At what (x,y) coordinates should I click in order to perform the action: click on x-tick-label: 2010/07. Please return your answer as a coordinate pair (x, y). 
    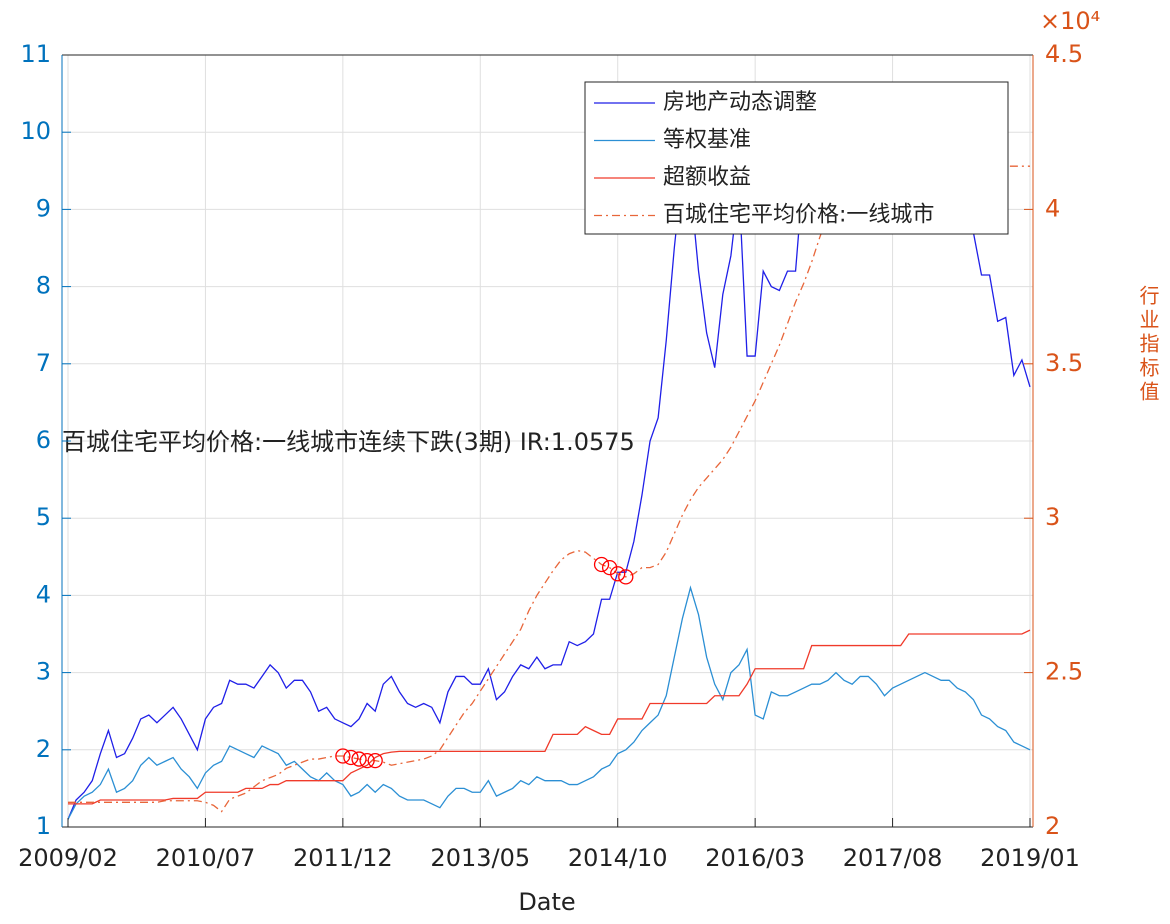
    Looking at the image, I should click on (206, 858).